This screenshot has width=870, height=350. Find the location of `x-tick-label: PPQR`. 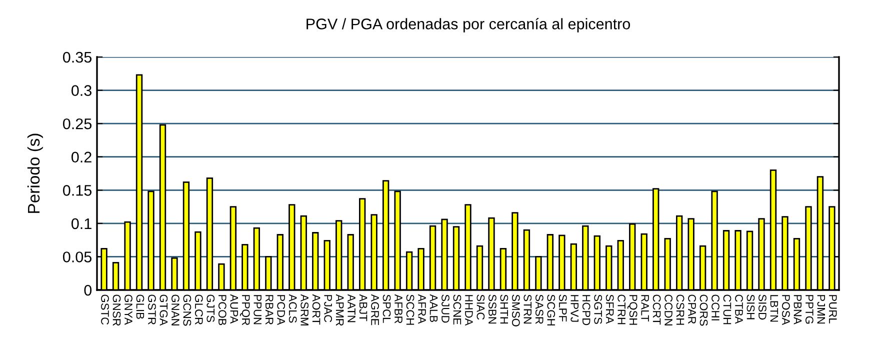

x-tick-label: PPQR is located at coordinates (245, 310).